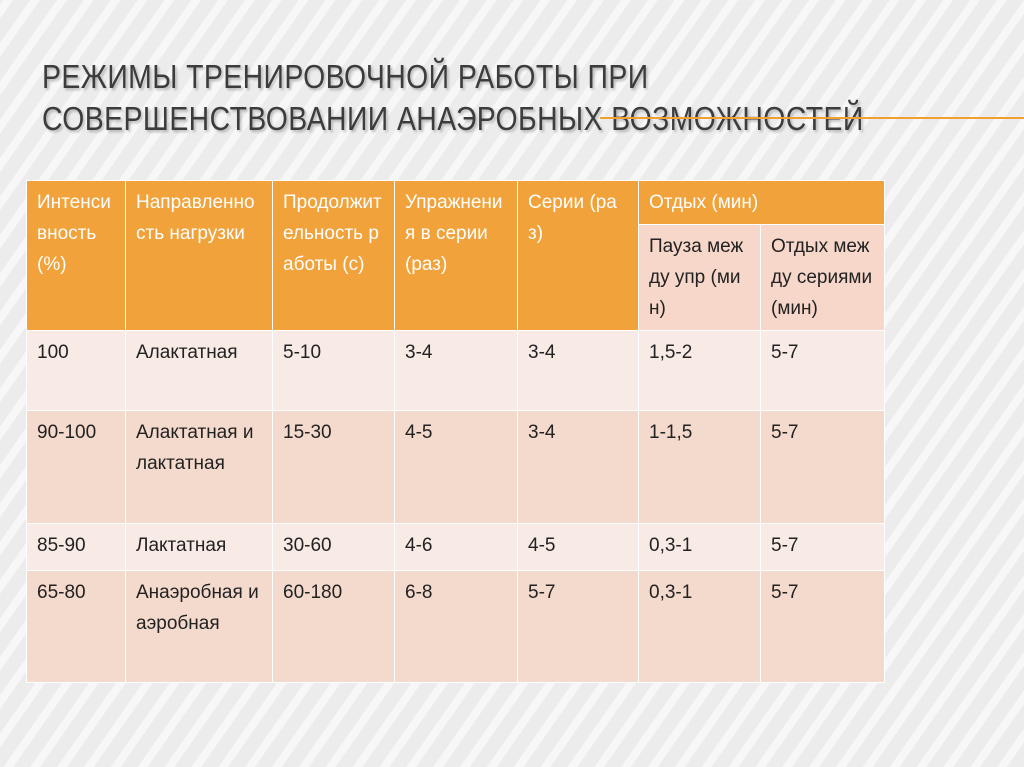  I want to click on table-cell: 4-6, so click(456, 547).